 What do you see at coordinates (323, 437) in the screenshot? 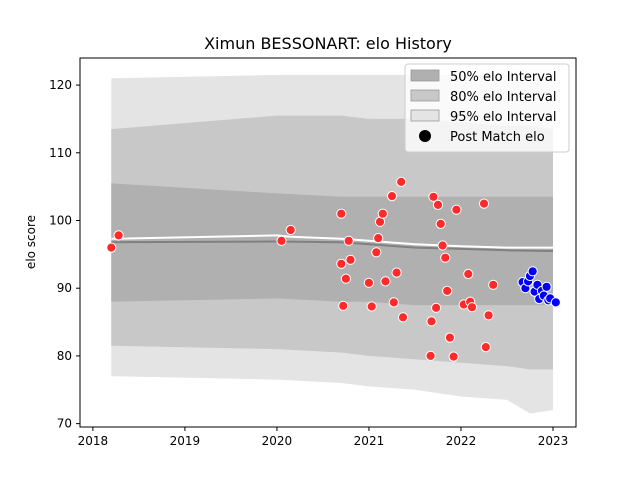
I see `x-axis-ticks: 2018 2019 2020 2021 2022 2023` at bounding box center [323, 437].